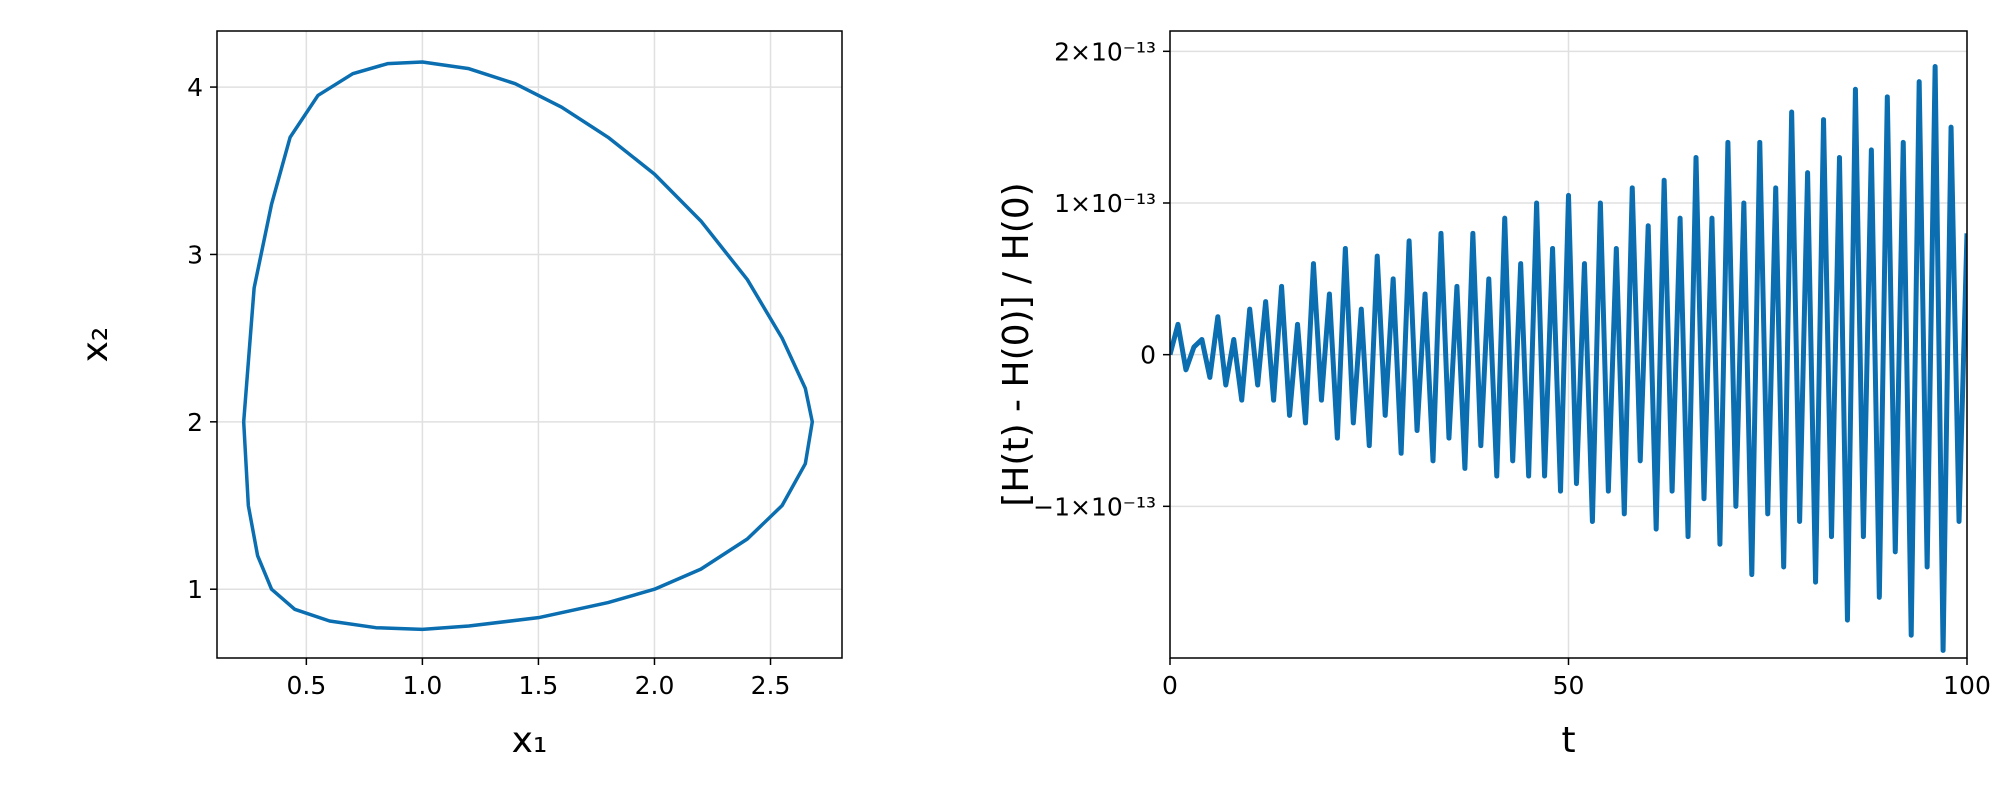  I want to click on x-tick-label: 0, so click(1170, 685).